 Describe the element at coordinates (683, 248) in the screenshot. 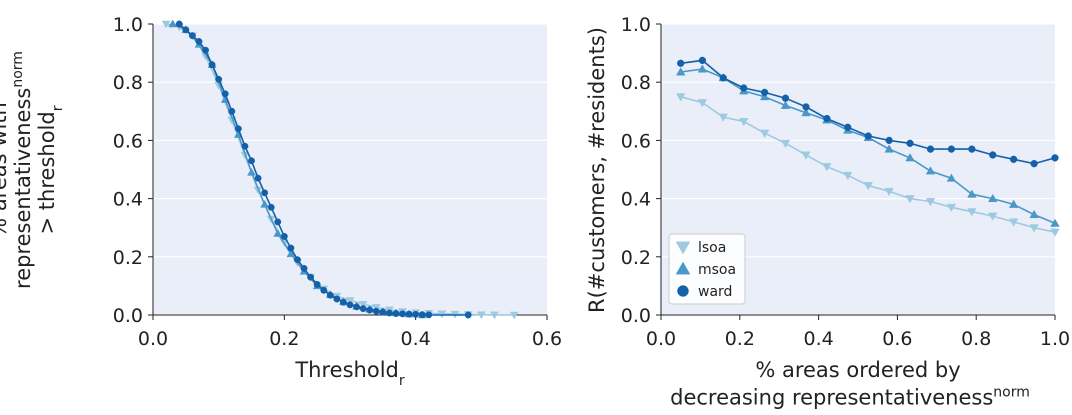

I see `legend-marker-lsoa` at that location.